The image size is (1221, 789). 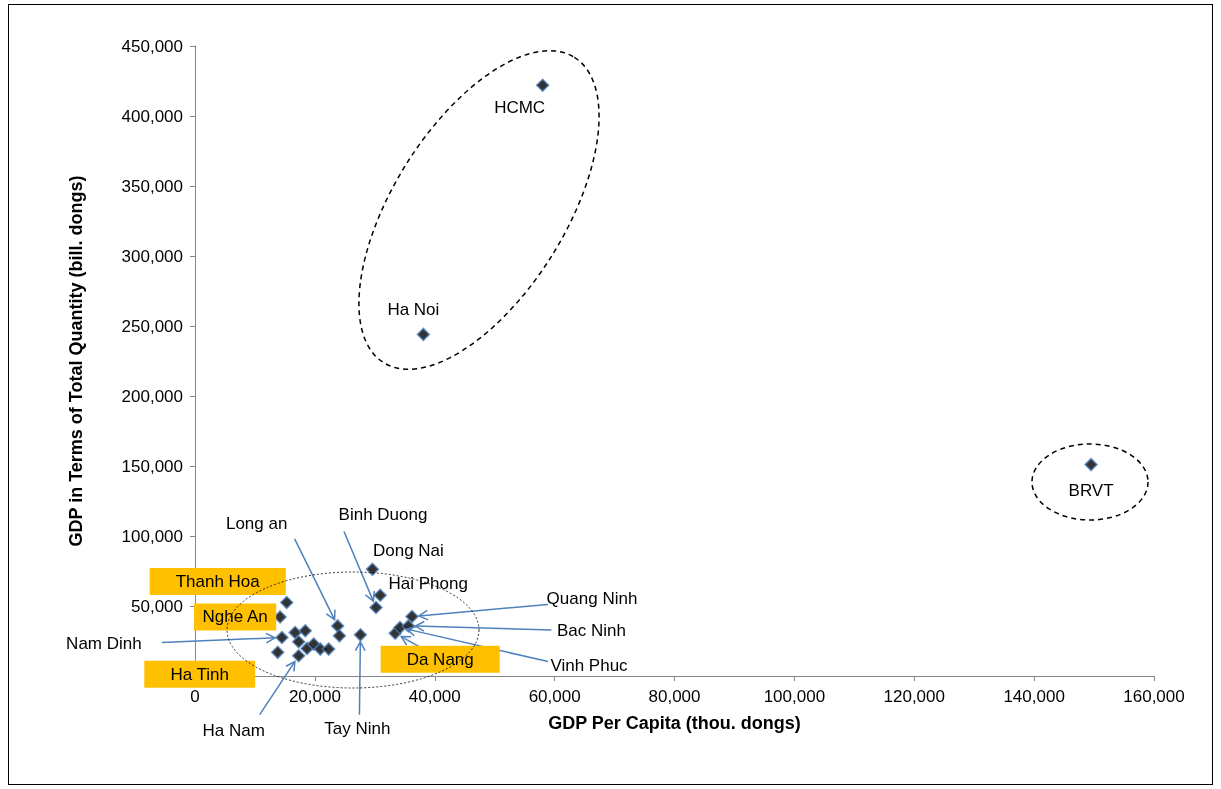 I want to click on x-tick-label: 60,000, so click(x=554, y=696).